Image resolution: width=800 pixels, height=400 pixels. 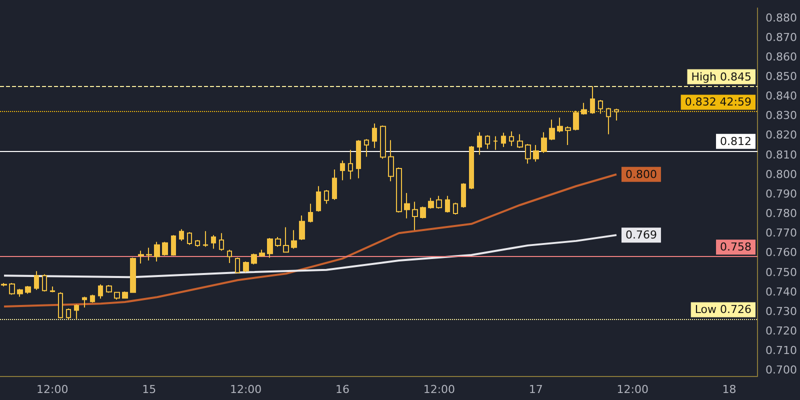 I want to click on y-tick-label: 0.820, so click(x=782, y=135).